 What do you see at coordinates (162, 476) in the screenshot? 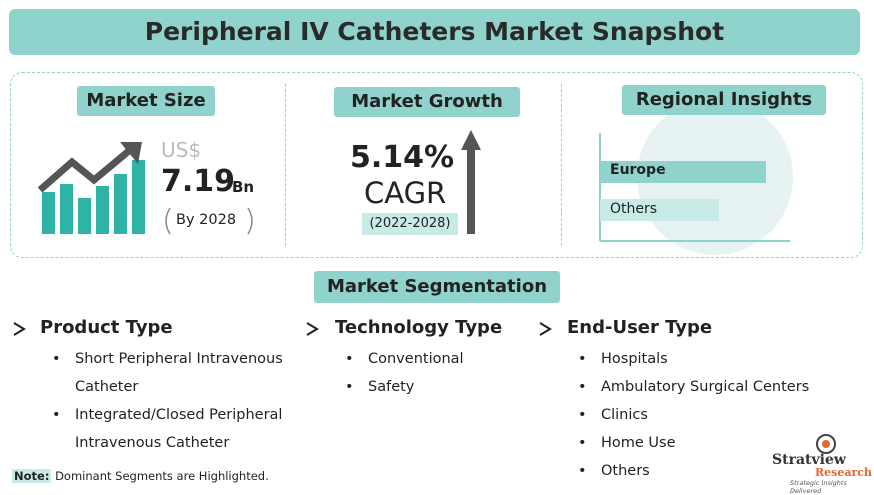
I see `note-text: Dominant Segments are Highlighted.` at bounding box center [162, 476].